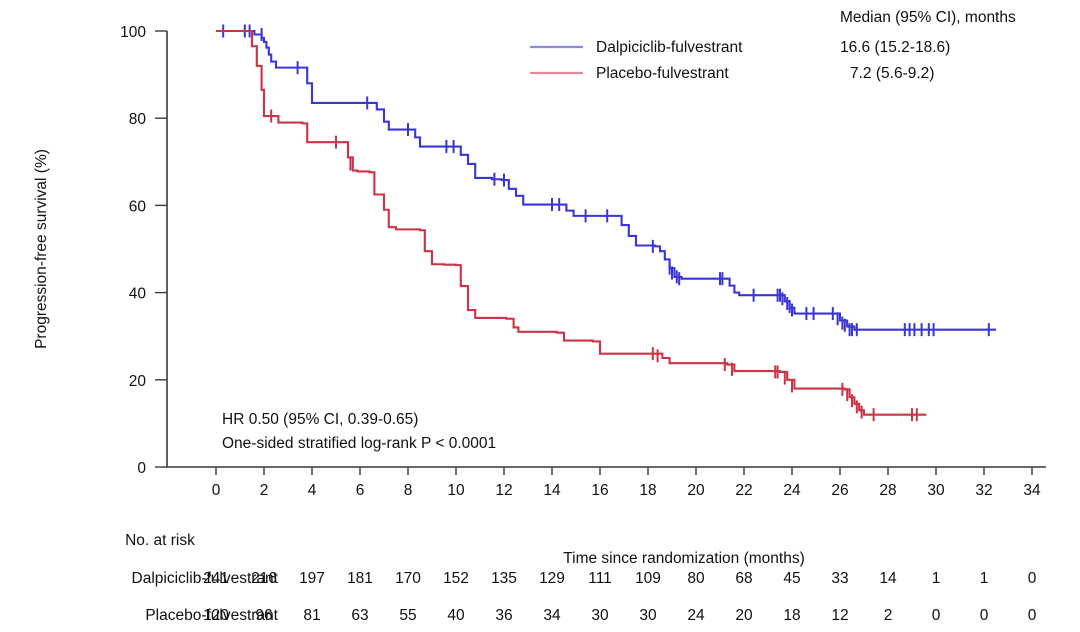 This screenshot has width=1080, height=632. I want to click on risk-table-title: No. at risk, so click(160, 540).